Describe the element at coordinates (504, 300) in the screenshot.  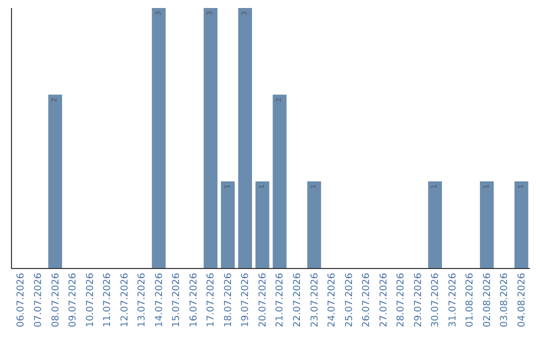
I see `x-tick-label: 03.08.2026` at that location.